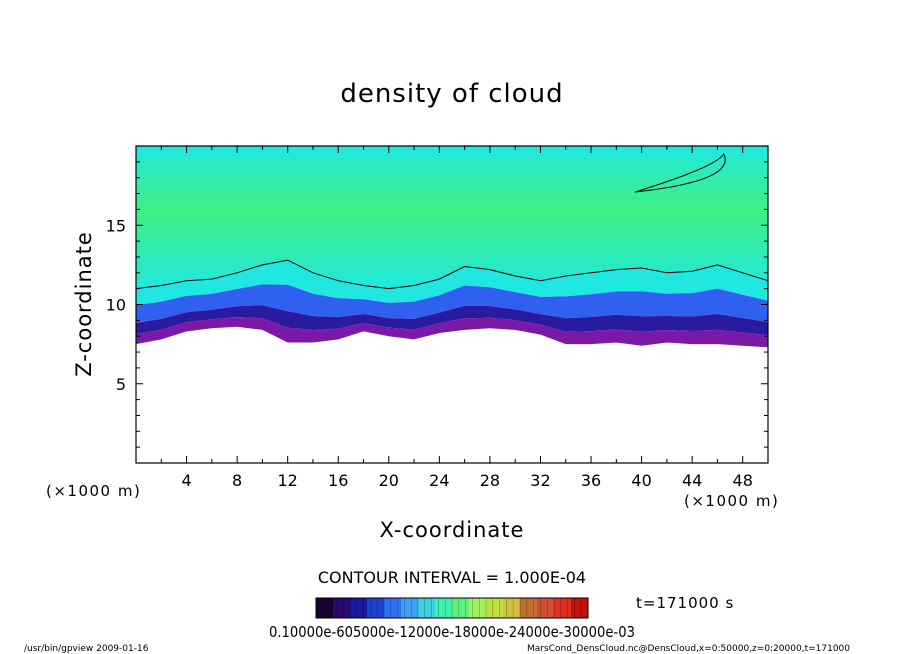 The width and height of the screenshot is (904, 654). Describe the element at coordinates (490, 480) in the screenshot. I see `x-tick-label: 28` at that location.